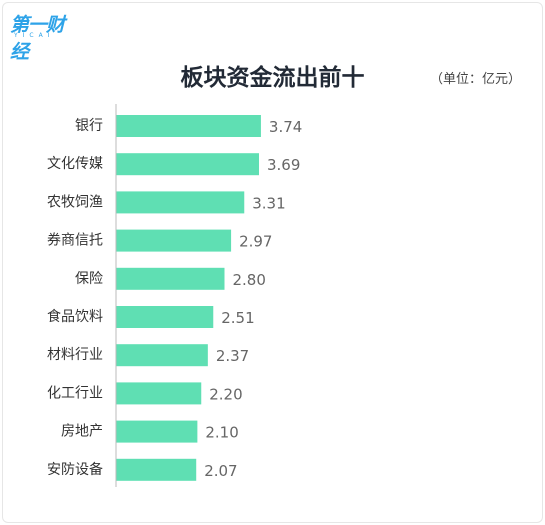  I want to click on logo-text: 第一财经, so click(37, 38).